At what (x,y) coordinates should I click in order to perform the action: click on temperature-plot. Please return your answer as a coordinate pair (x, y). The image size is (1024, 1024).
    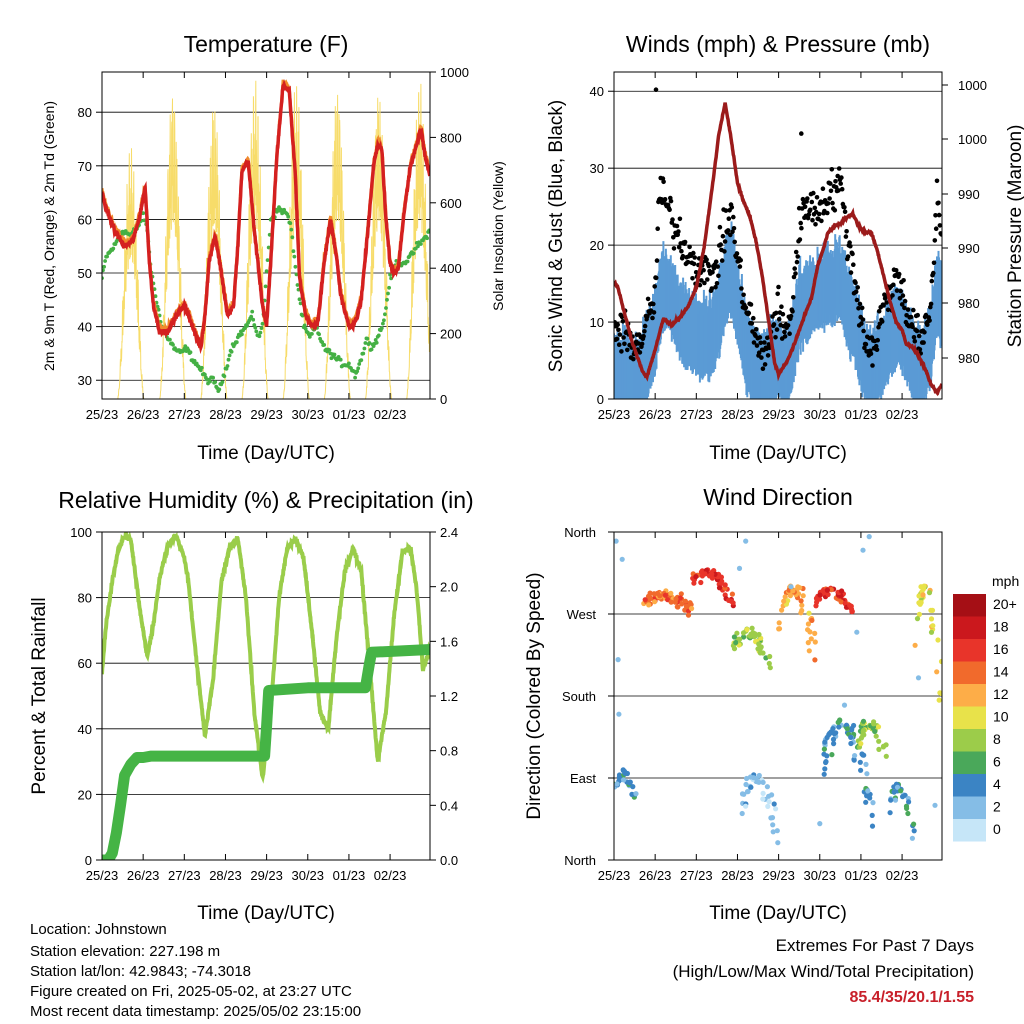
    Looking at the image, I should click on (266, 239).